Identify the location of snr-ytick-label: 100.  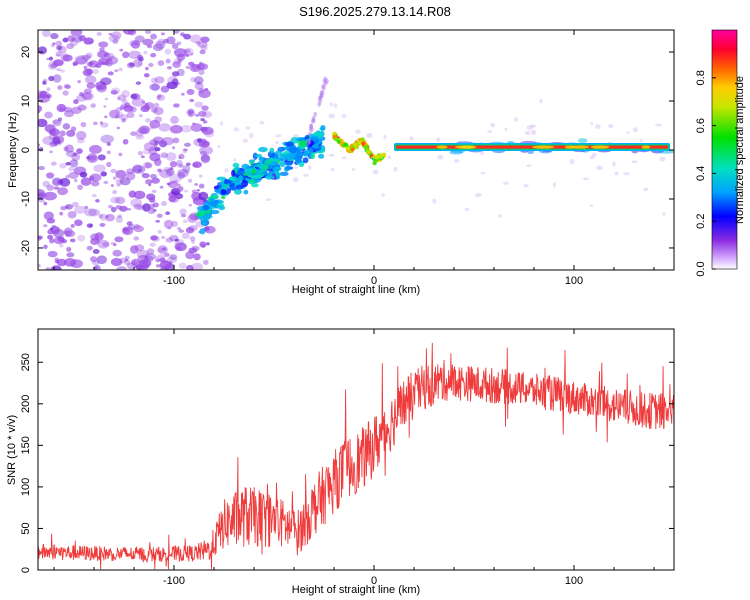
(26, 487).